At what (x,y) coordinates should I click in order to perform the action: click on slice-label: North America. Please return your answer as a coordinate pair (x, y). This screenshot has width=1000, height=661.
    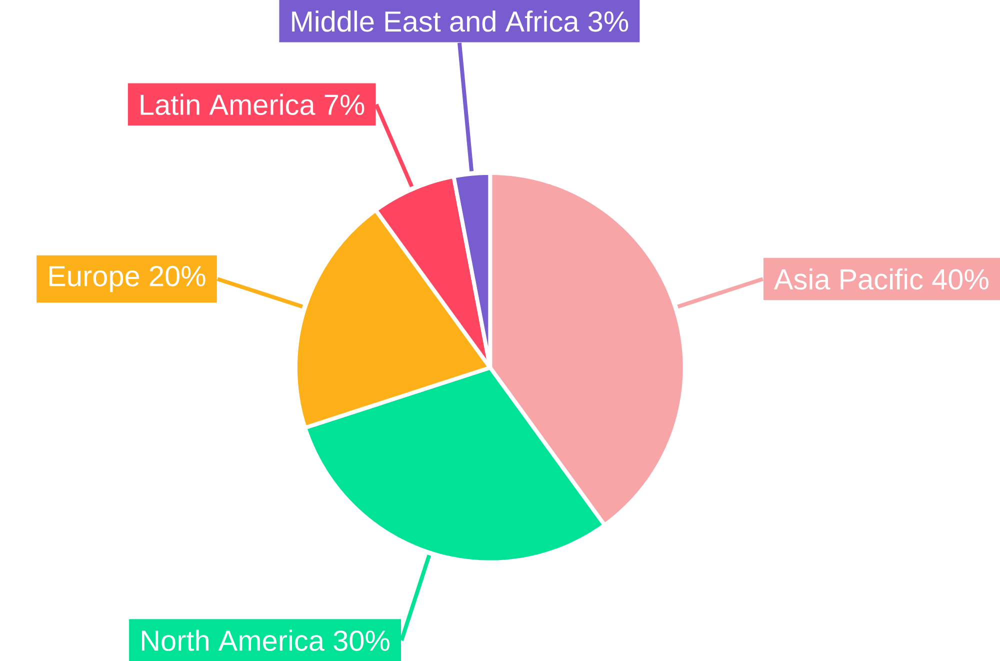
    Looking at the image, I should click on (233, 640).